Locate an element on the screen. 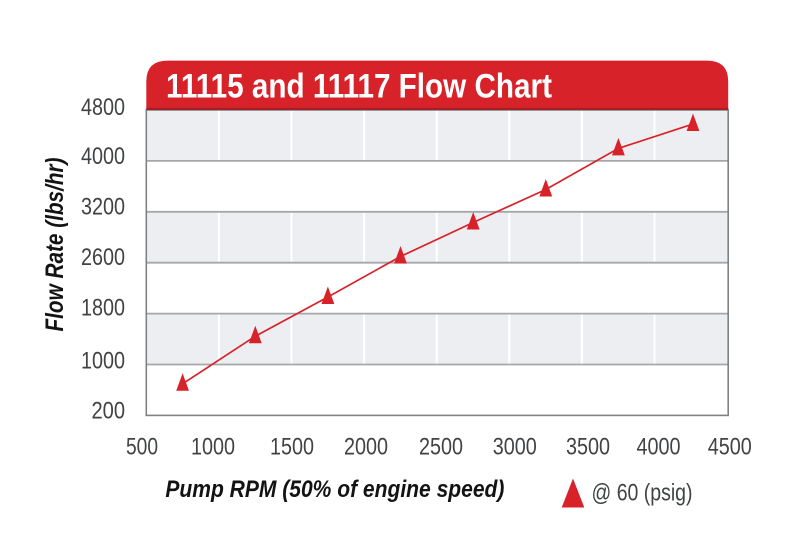 The width and height of the screenshot is (800, 554). svg-text: 3000 is located at coordinates (515, 447).